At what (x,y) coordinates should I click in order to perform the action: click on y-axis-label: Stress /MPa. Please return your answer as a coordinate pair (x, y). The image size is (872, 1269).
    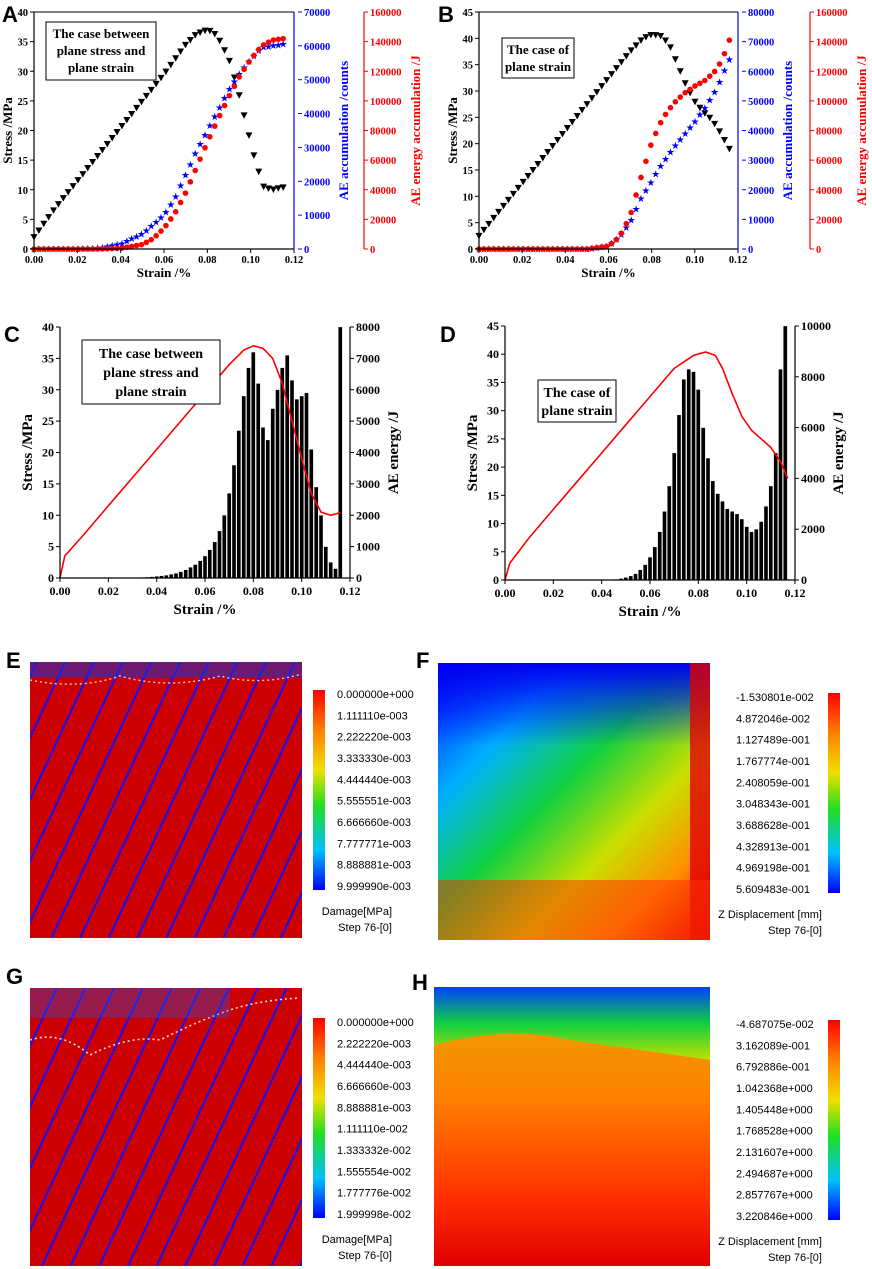
    Looking at the image, I should click on (28, 452).